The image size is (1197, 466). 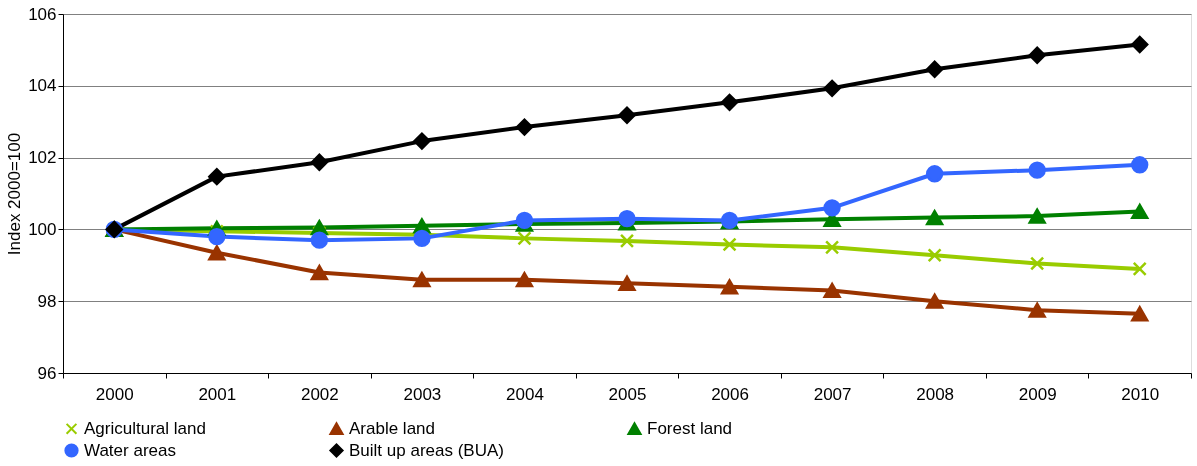 What do you see at coordinates (42, 229) in the screenshot?
I see `y-tick-label: 100` at bounding box center [42, 229].